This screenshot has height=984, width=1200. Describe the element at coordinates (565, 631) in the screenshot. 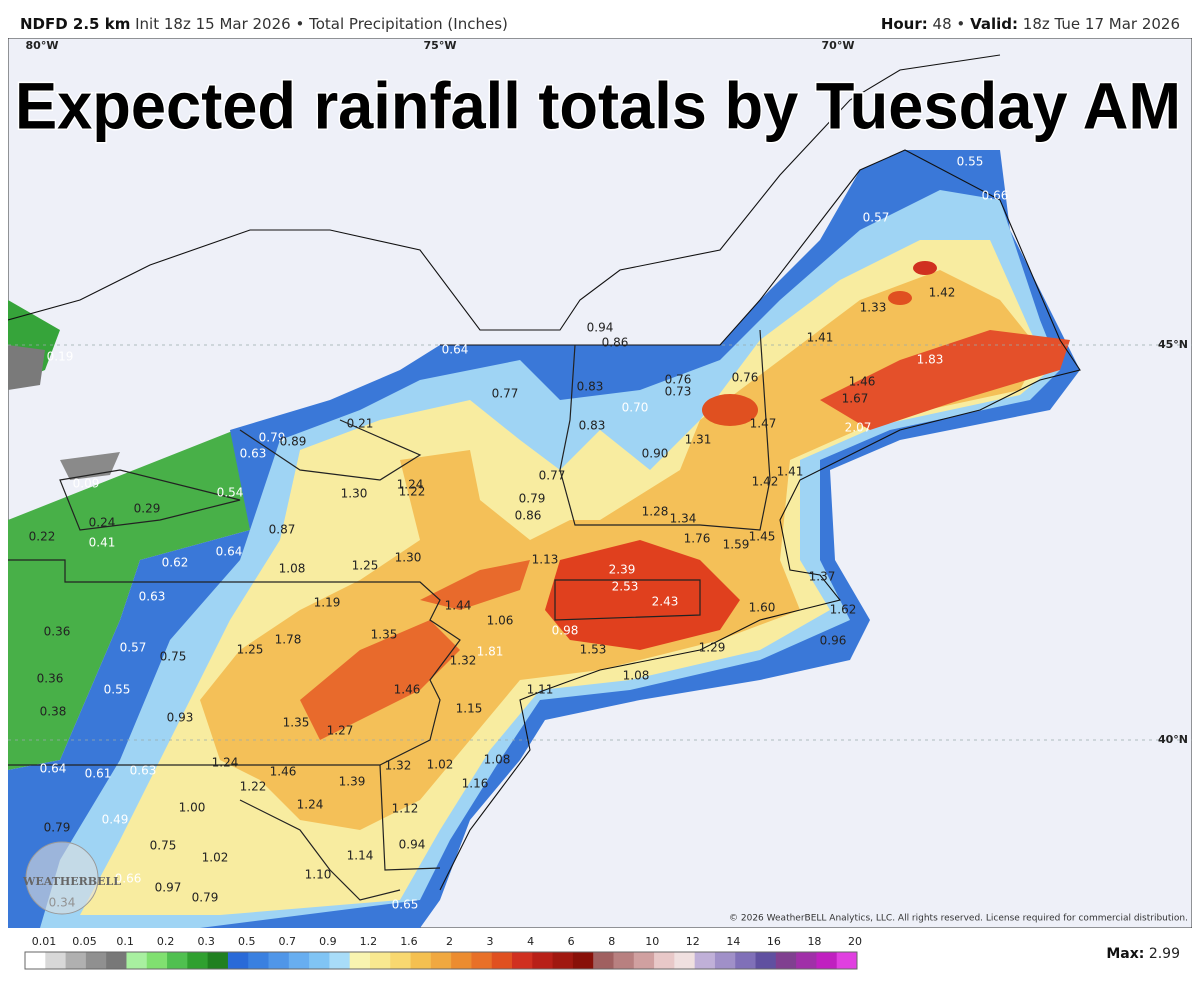

I see `point-value: 0.98` at that location.